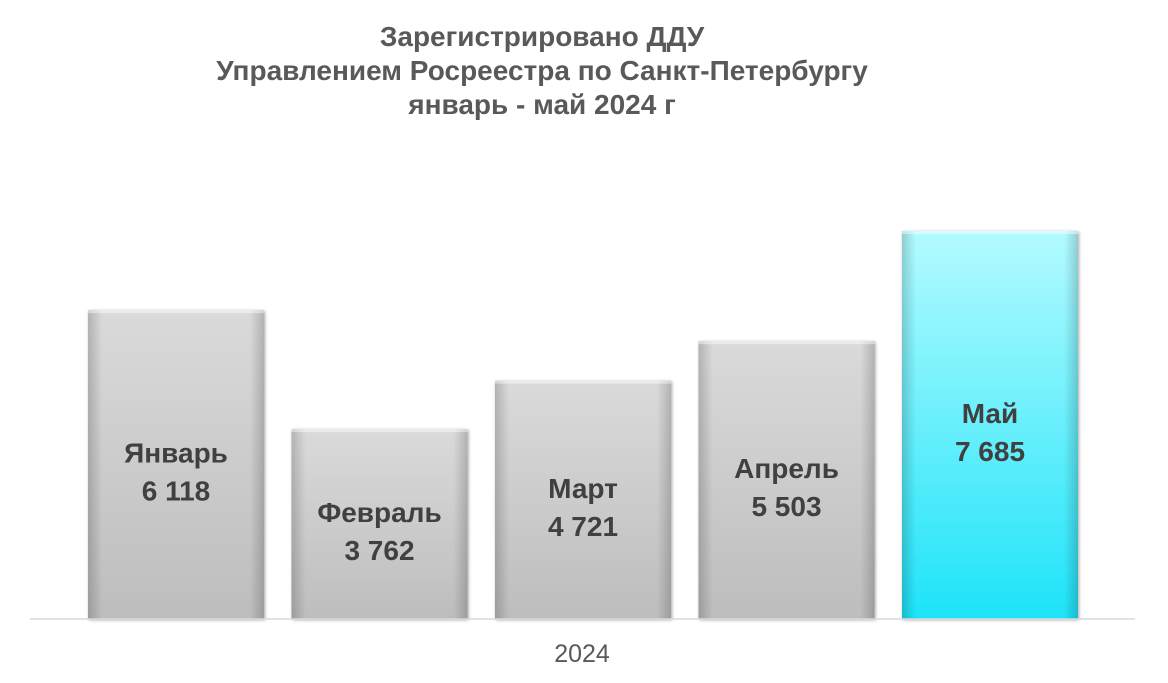  Describe the element at coordinates (542, 36) in the screenshot. I see `chart-title-line-1: Зарегистрировано ДДУ` at that location.